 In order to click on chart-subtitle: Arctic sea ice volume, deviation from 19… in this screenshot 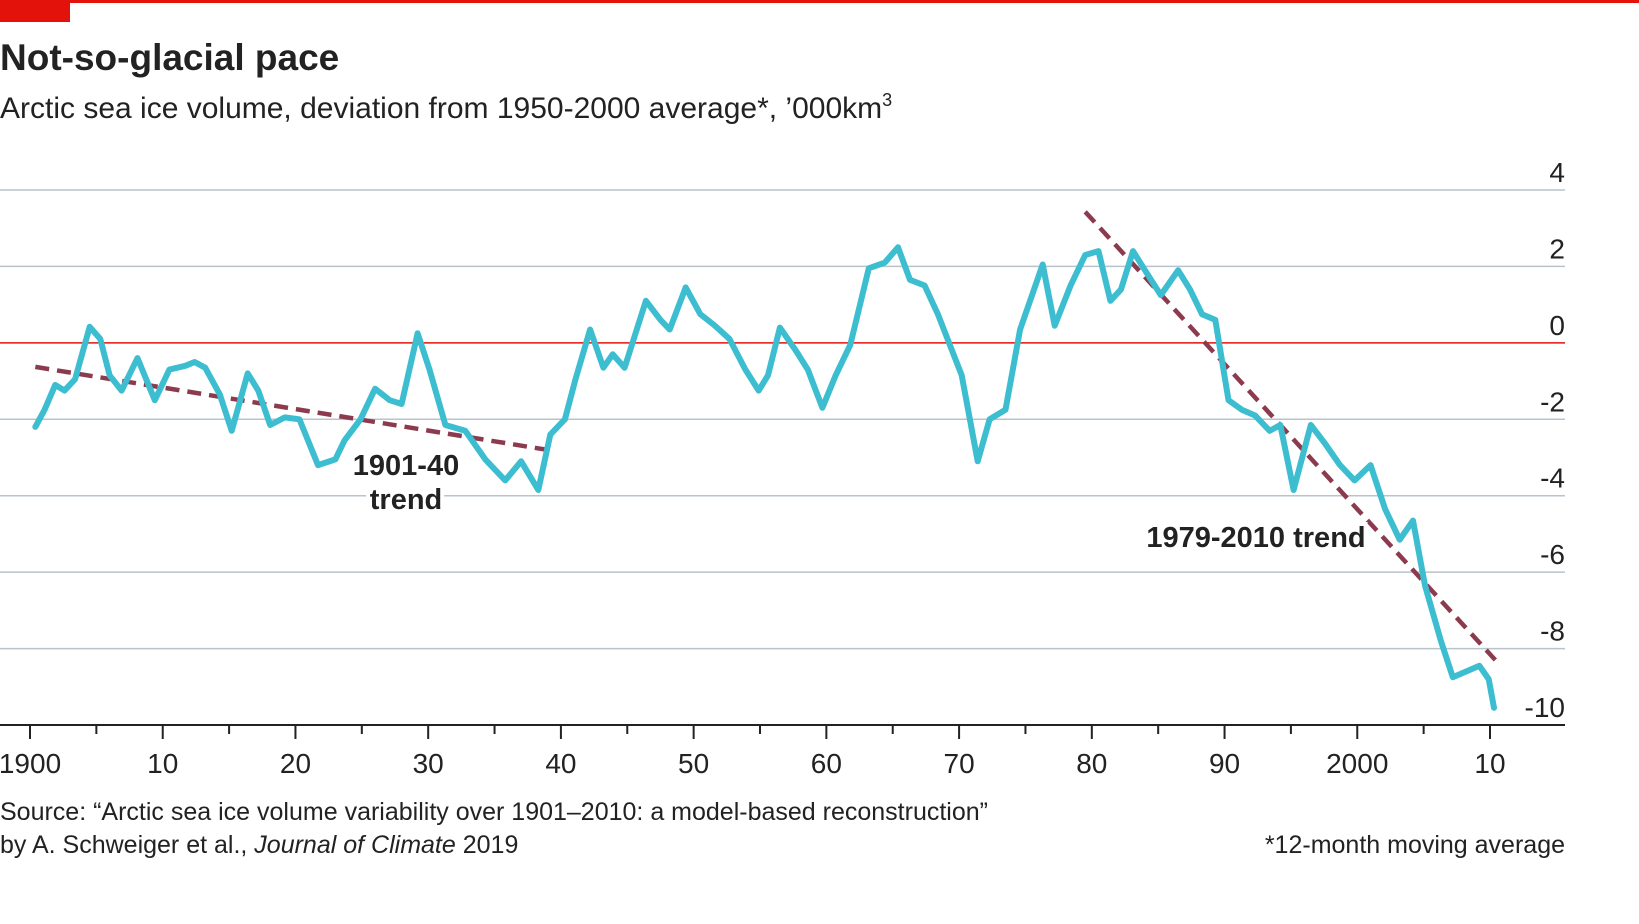, I will do `click(446, 107)`.